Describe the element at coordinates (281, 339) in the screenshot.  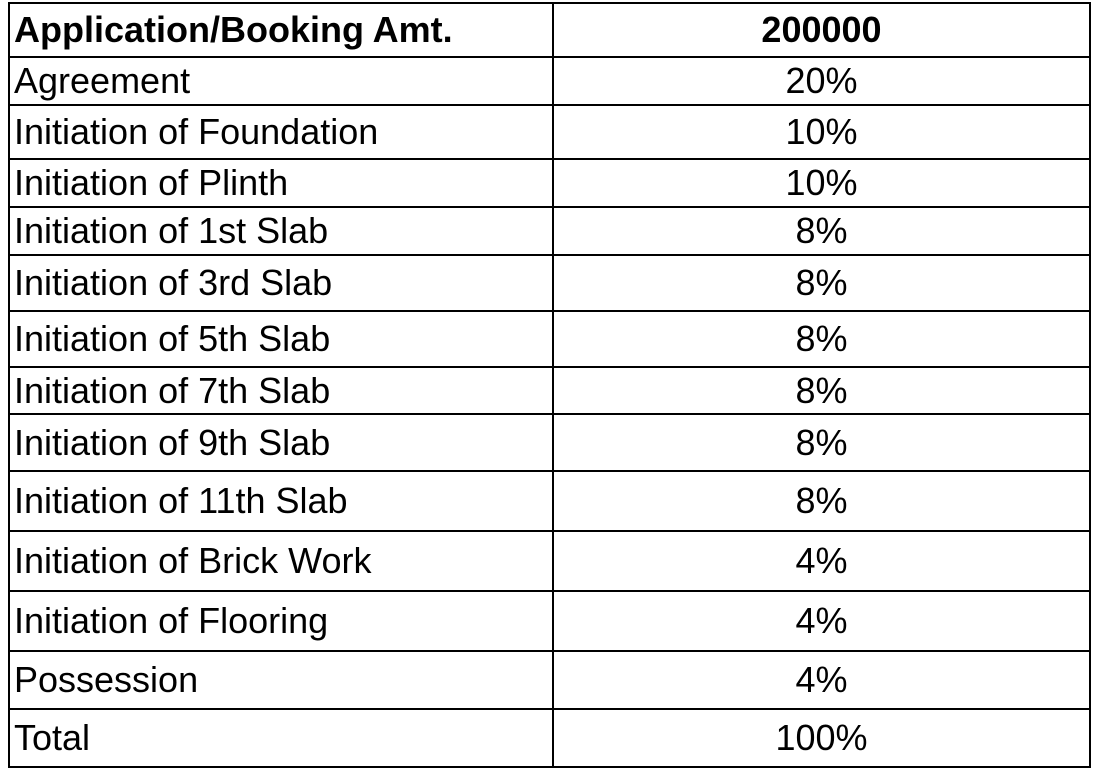
I see `table-cell: Initiation of 5th Slab` at that location.